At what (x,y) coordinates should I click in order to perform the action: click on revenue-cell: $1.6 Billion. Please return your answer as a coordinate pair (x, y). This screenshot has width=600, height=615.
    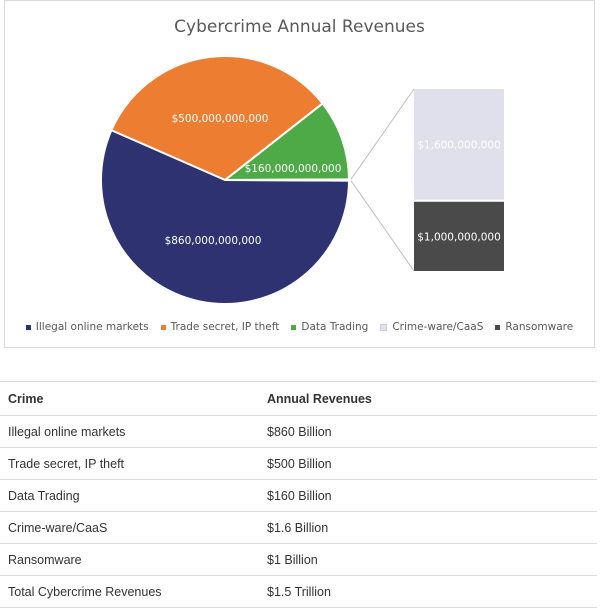
    Looking at the image, I should click on (428, 527).